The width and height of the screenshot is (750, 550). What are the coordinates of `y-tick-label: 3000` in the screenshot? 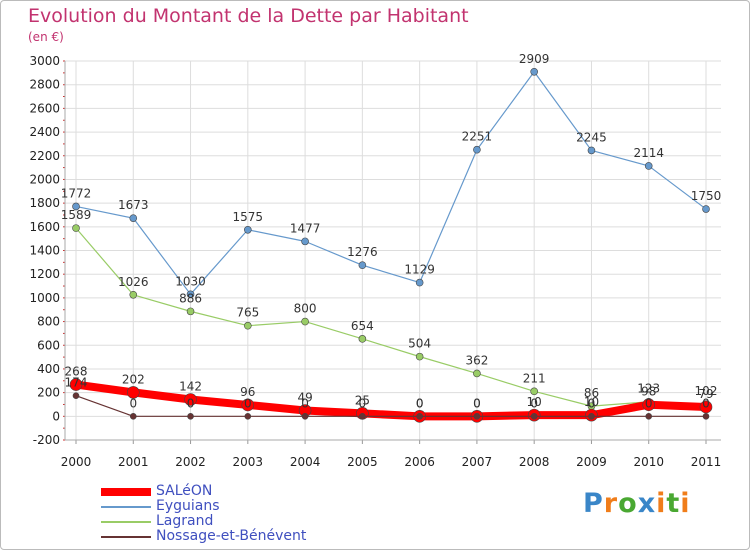 It's located at (44, 61).